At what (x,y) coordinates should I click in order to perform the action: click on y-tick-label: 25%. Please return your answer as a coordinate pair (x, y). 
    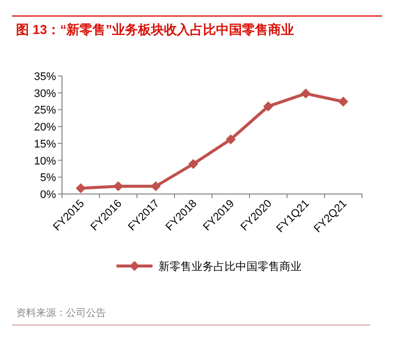
    Looking at the image, I should click on (45, 110).